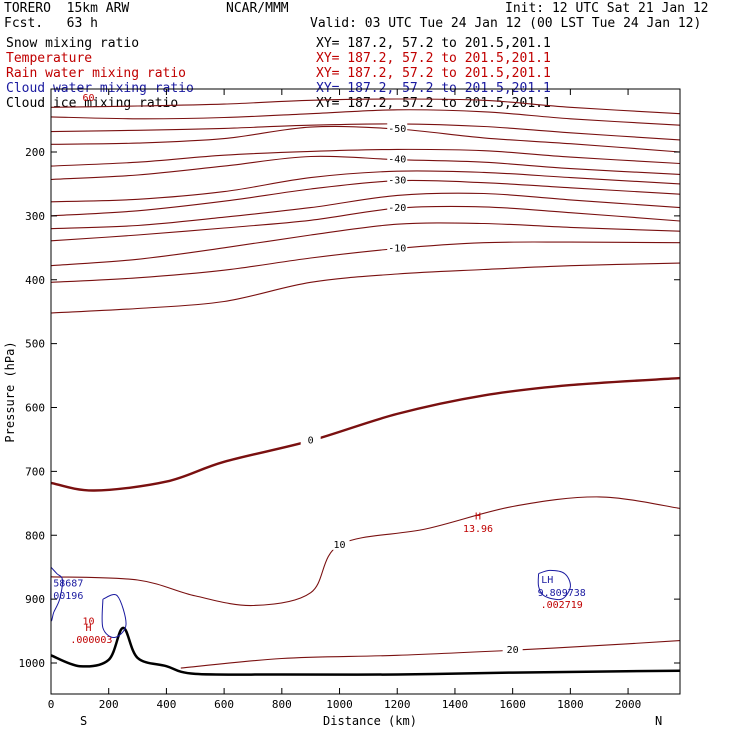  Describe the element at coordinates (83, 721) in the screenshot. I see `x-end-label-left: S` at that location.